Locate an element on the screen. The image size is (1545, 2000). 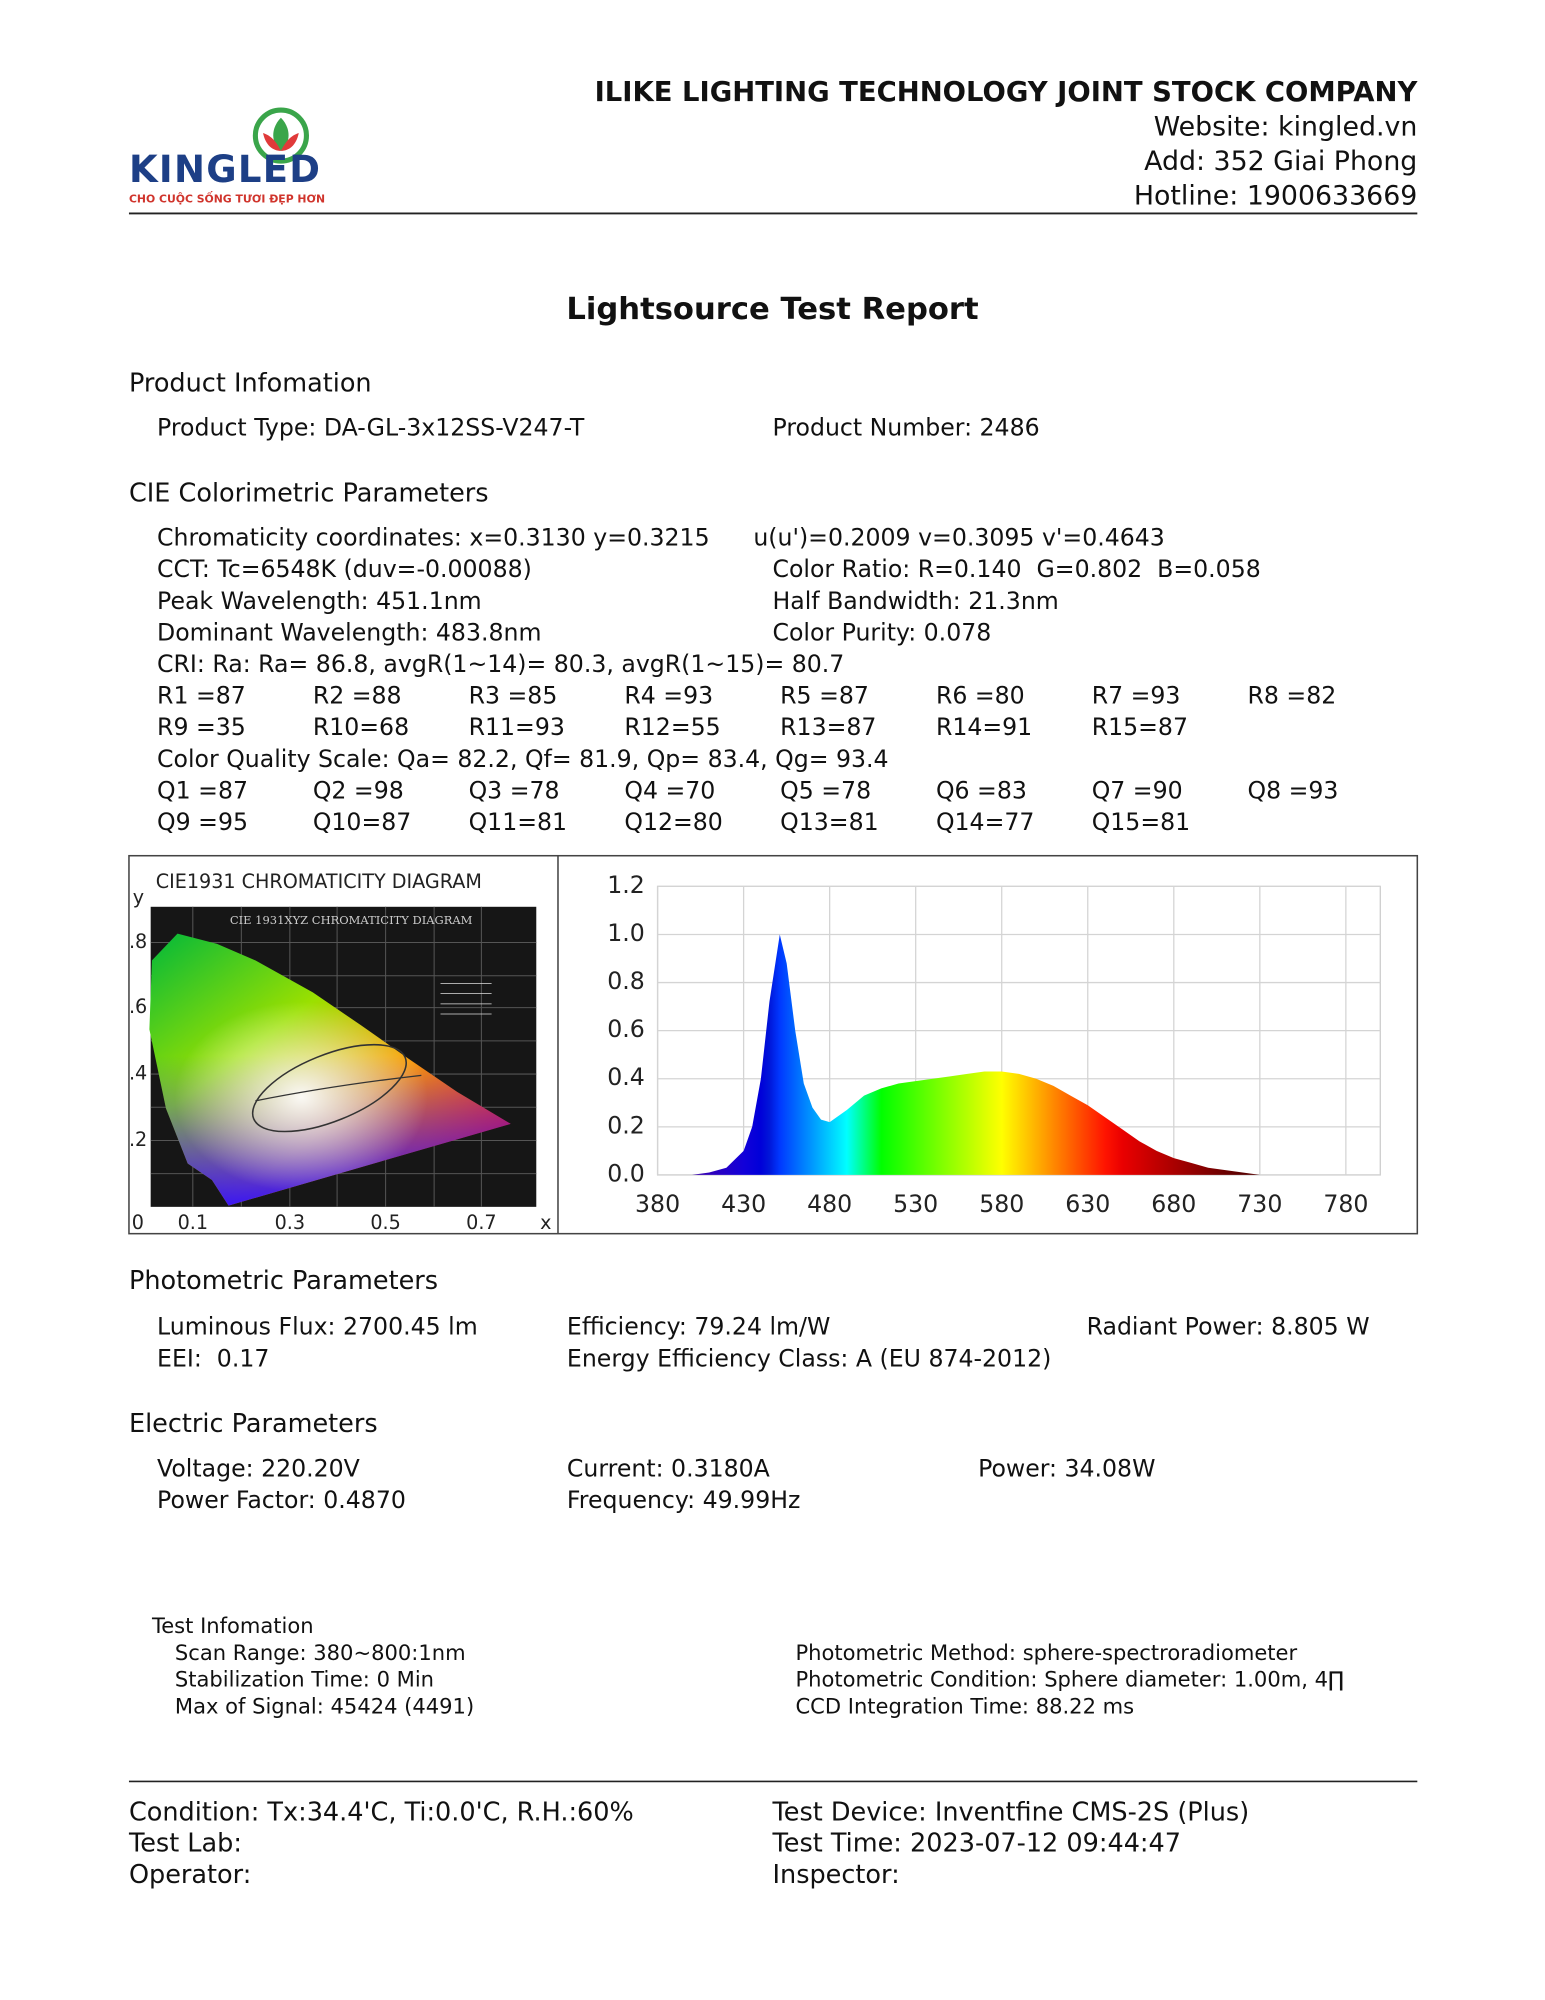
parameter: Q13=81 is located at coordinates (829, 822).